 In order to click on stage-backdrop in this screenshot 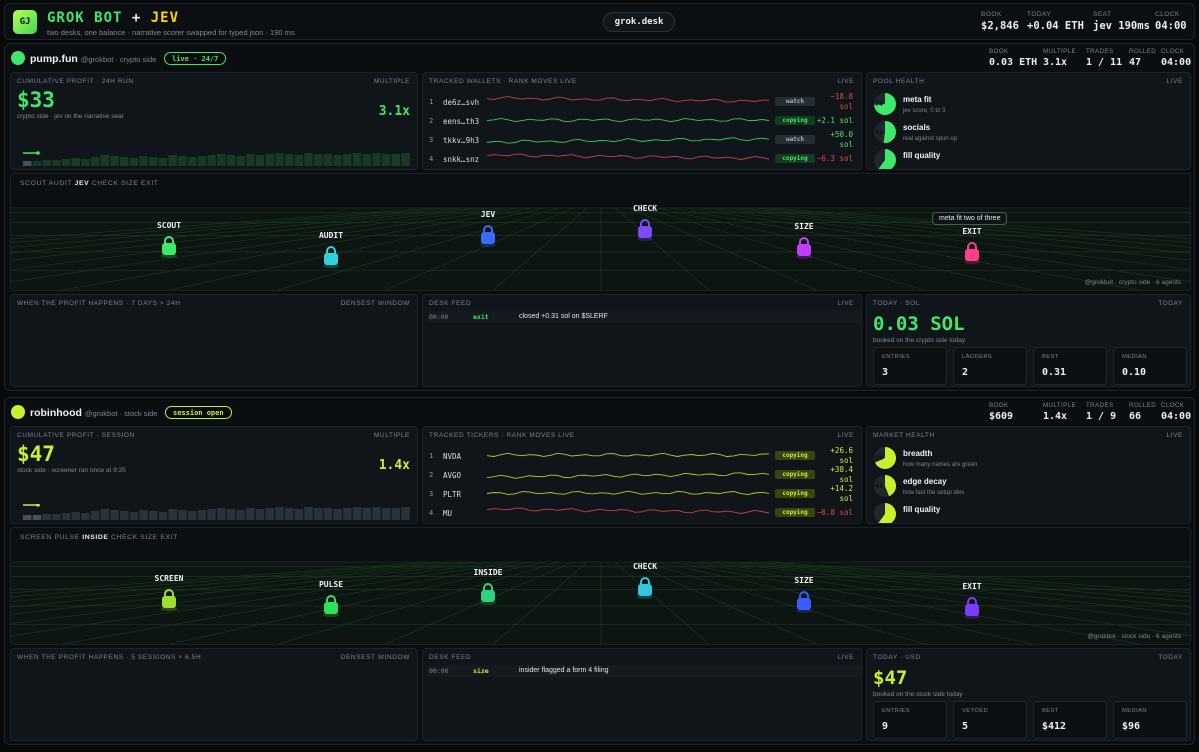, I will do `click(600, 191)`.